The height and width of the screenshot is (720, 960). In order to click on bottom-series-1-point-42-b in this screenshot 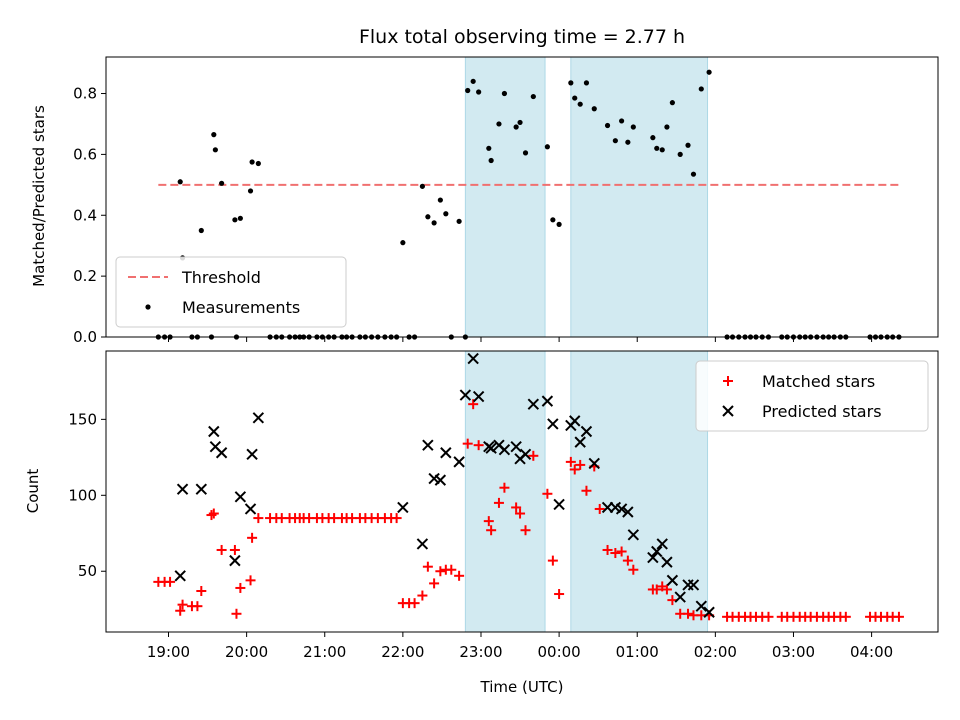, I will do `click(653, 557)`.